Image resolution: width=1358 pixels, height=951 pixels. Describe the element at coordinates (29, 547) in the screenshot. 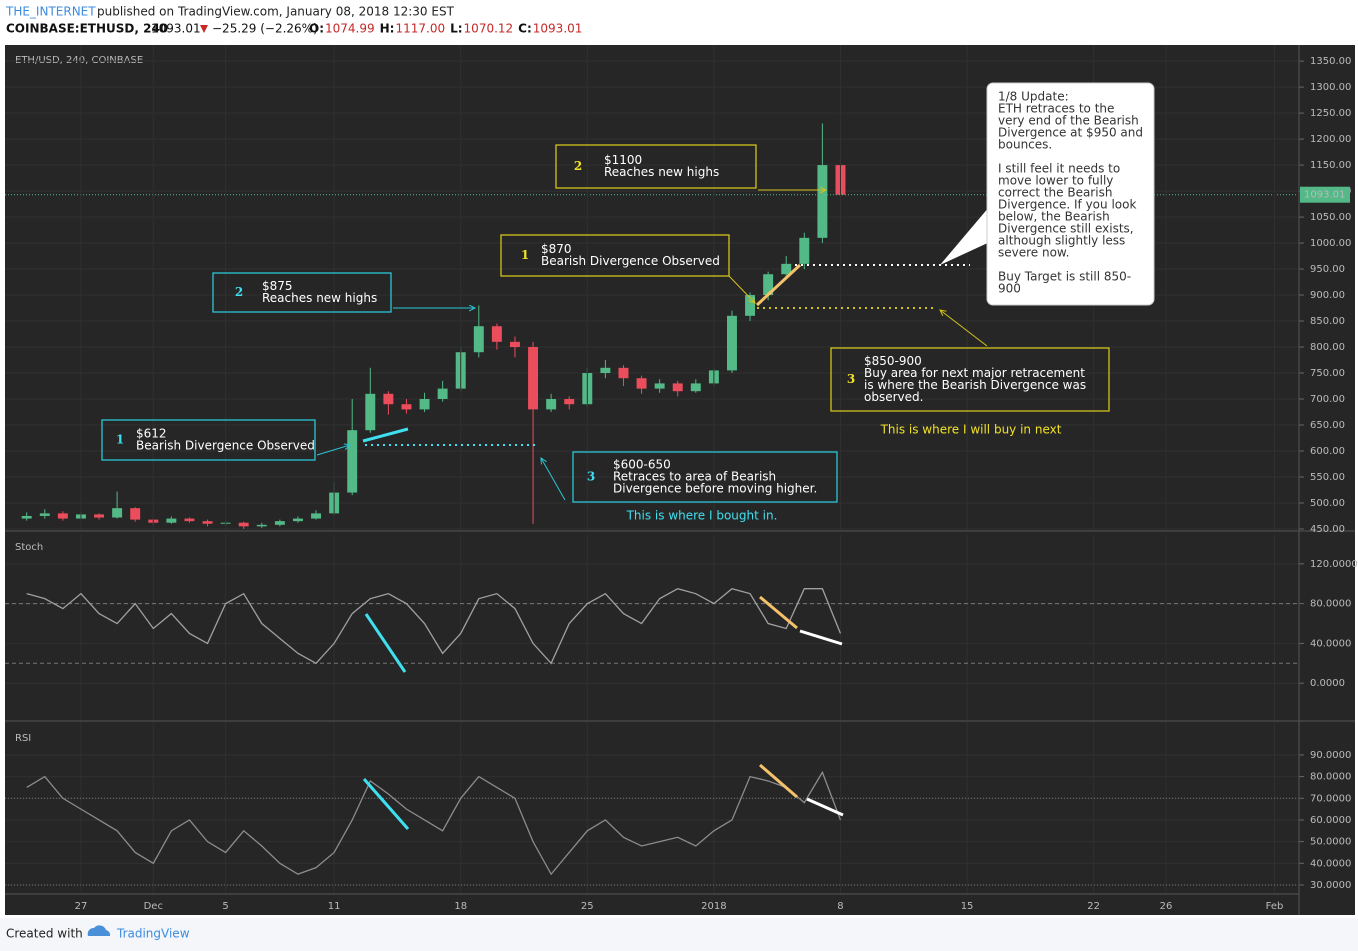

I see `pane-title: Stoch` at that location.